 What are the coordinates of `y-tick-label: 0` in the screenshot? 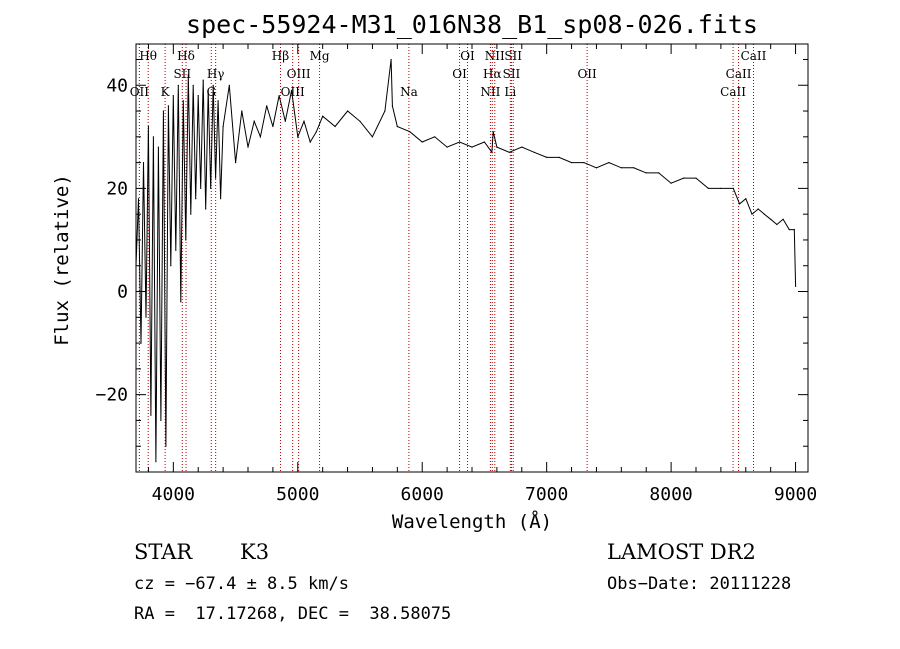 It's located at (122, 292).